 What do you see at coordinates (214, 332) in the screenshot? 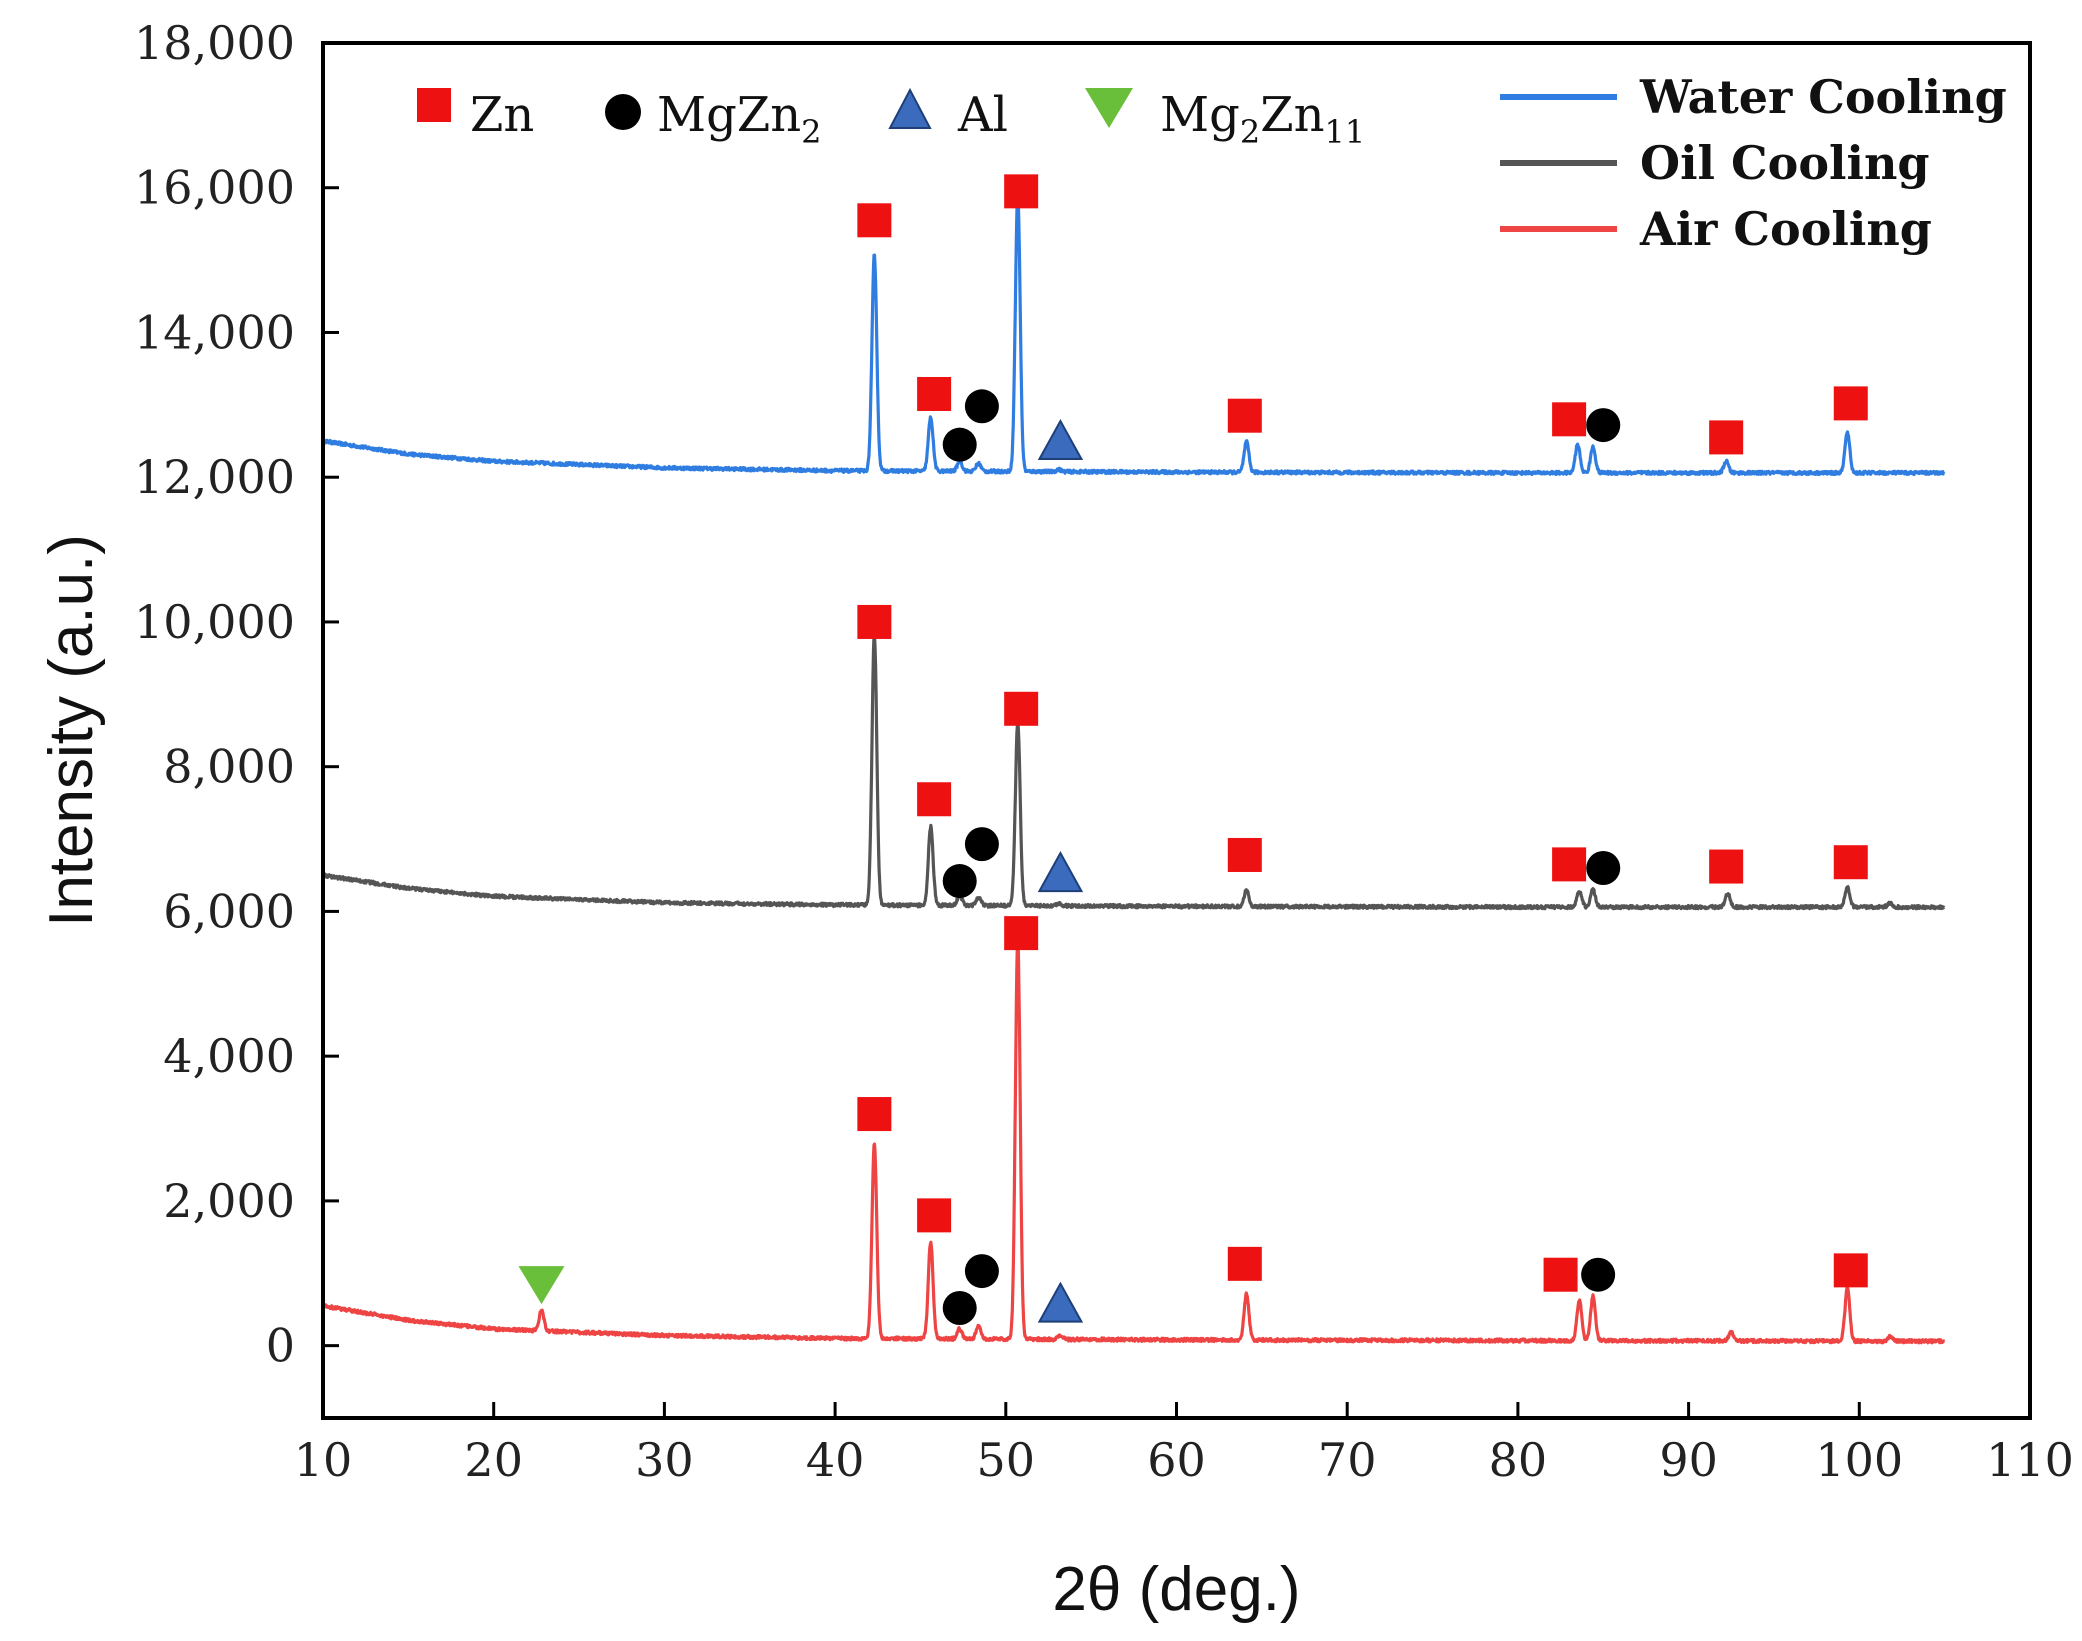
I see `y-tick-label: 14,000` at bounding box center [214, 332].